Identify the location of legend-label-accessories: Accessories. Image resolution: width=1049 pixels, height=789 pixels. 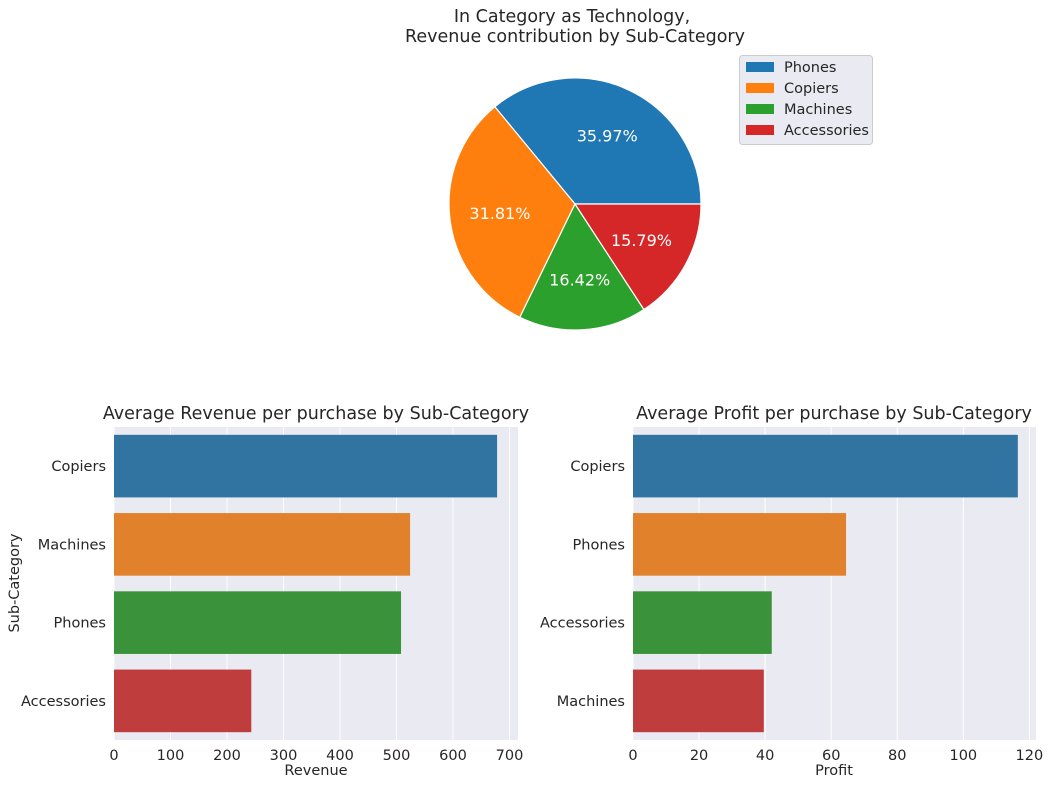
(826, 131).